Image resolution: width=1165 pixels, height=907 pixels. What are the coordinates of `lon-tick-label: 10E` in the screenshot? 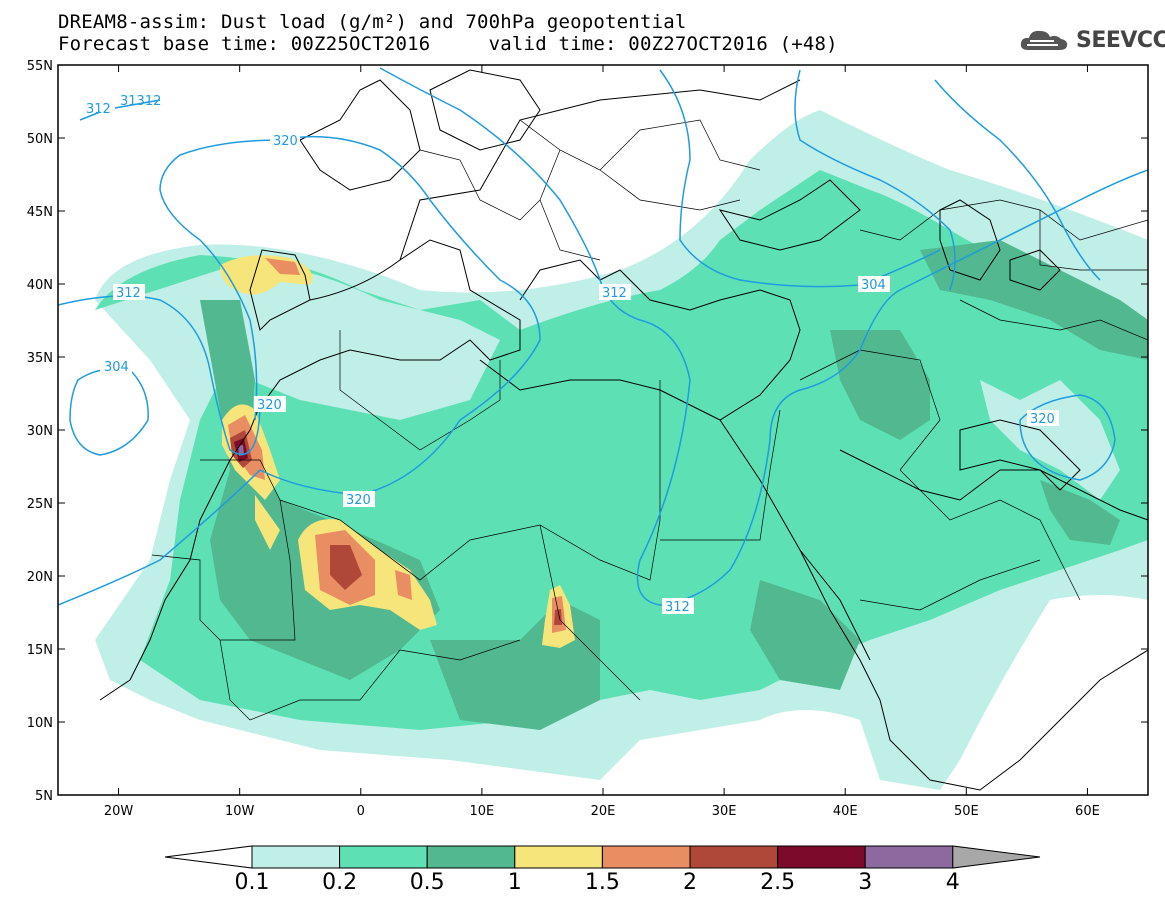 It's located at (482, 811).